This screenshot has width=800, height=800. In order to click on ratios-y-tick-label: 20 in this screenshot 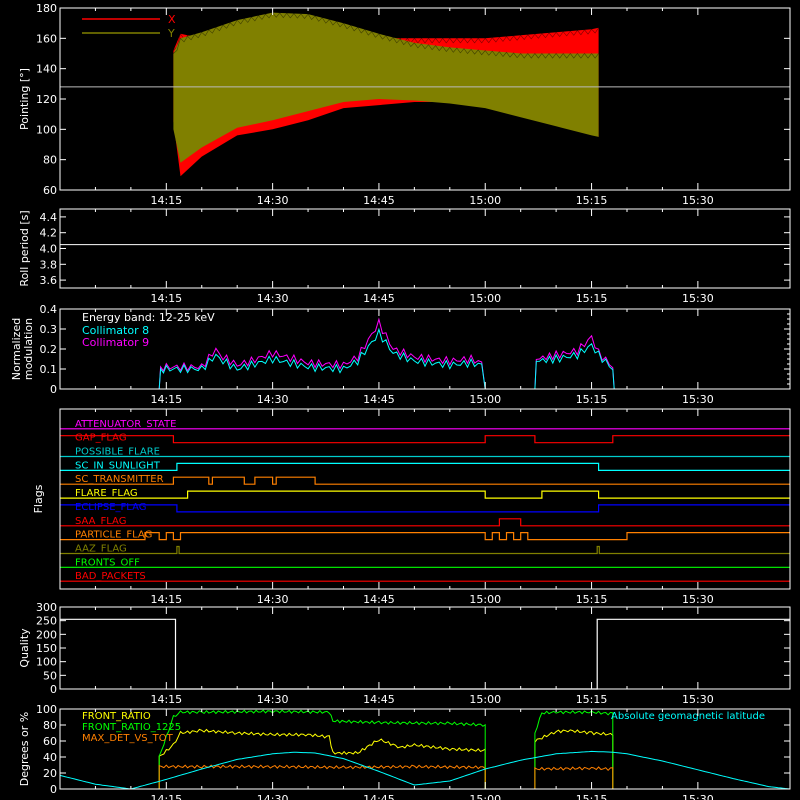, I will do `click(50, 773)`.